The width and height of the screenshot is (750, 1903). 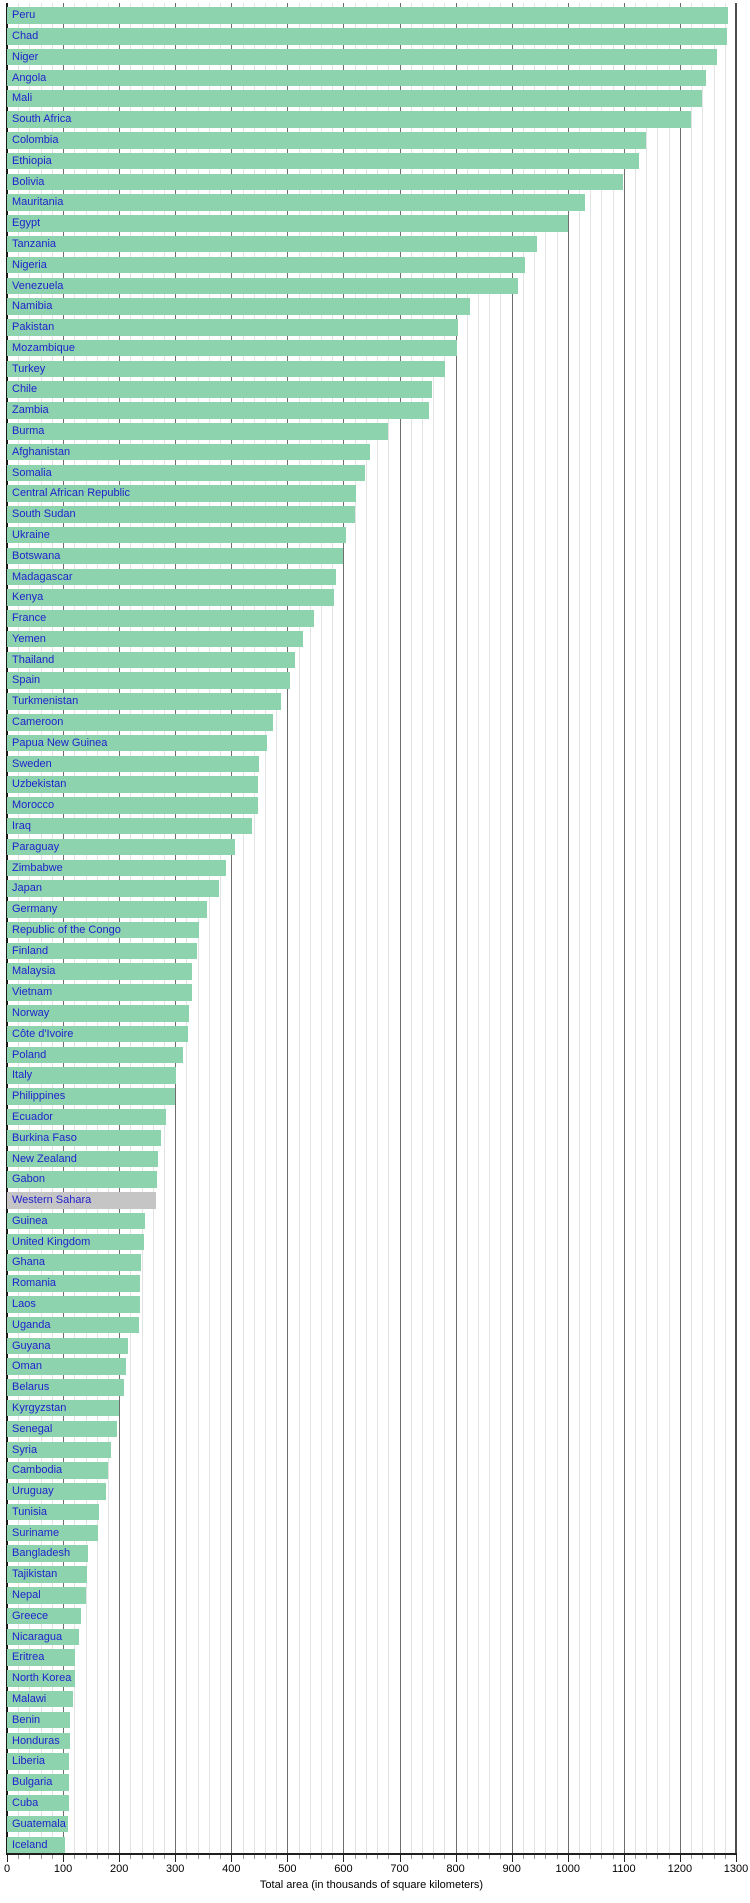 I want to click on country-bar: Bangladesh, so click(x=47, y=1553).